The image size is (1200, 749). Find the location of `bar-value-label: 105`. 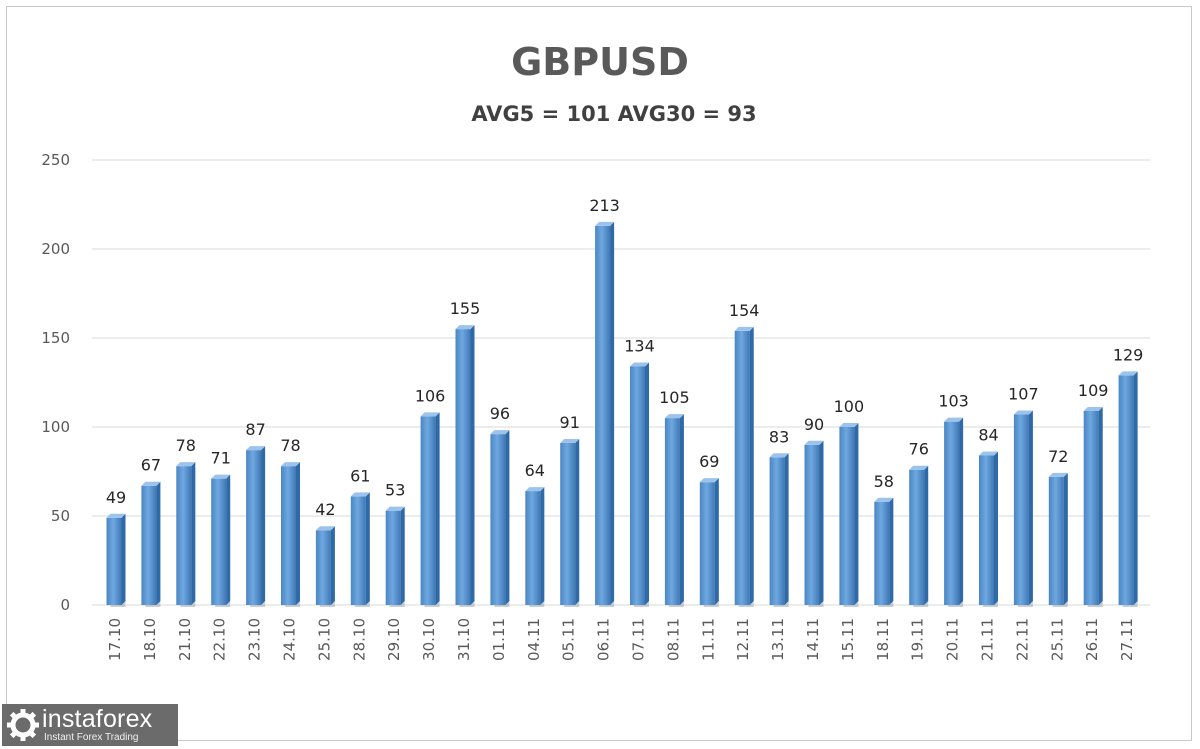

bar-value-label: 105 is located at coordinates (674, 397).